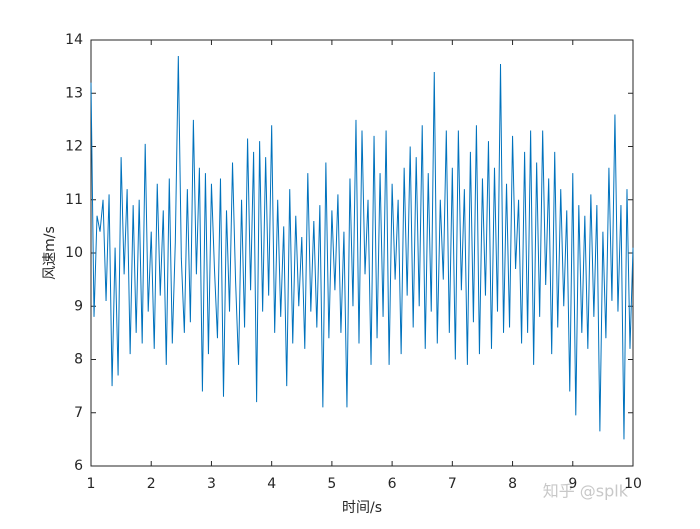  What do you see at coordinates (151, 484) in the screenshot?
I see `x-tick-label: 2` at bounding box center [151, 484].